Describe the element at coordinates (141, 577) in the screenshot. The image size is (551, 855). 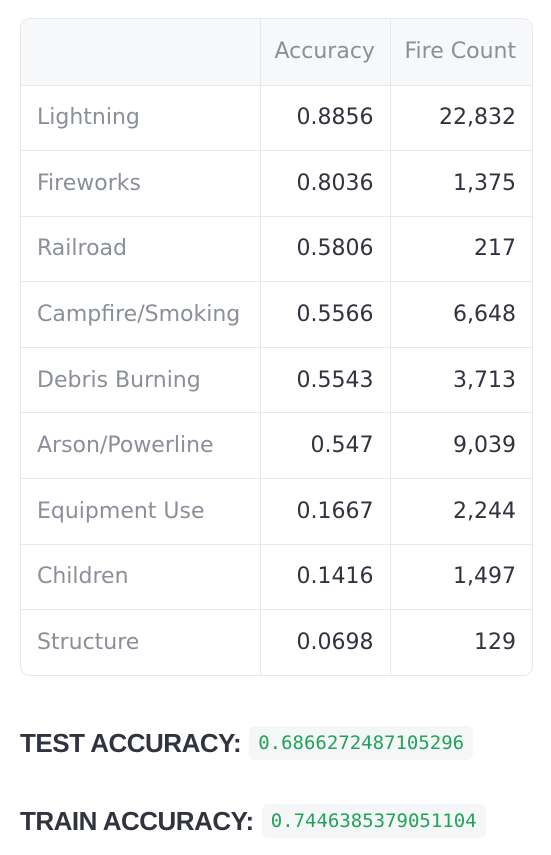
I see `row-label: Children` at that location.